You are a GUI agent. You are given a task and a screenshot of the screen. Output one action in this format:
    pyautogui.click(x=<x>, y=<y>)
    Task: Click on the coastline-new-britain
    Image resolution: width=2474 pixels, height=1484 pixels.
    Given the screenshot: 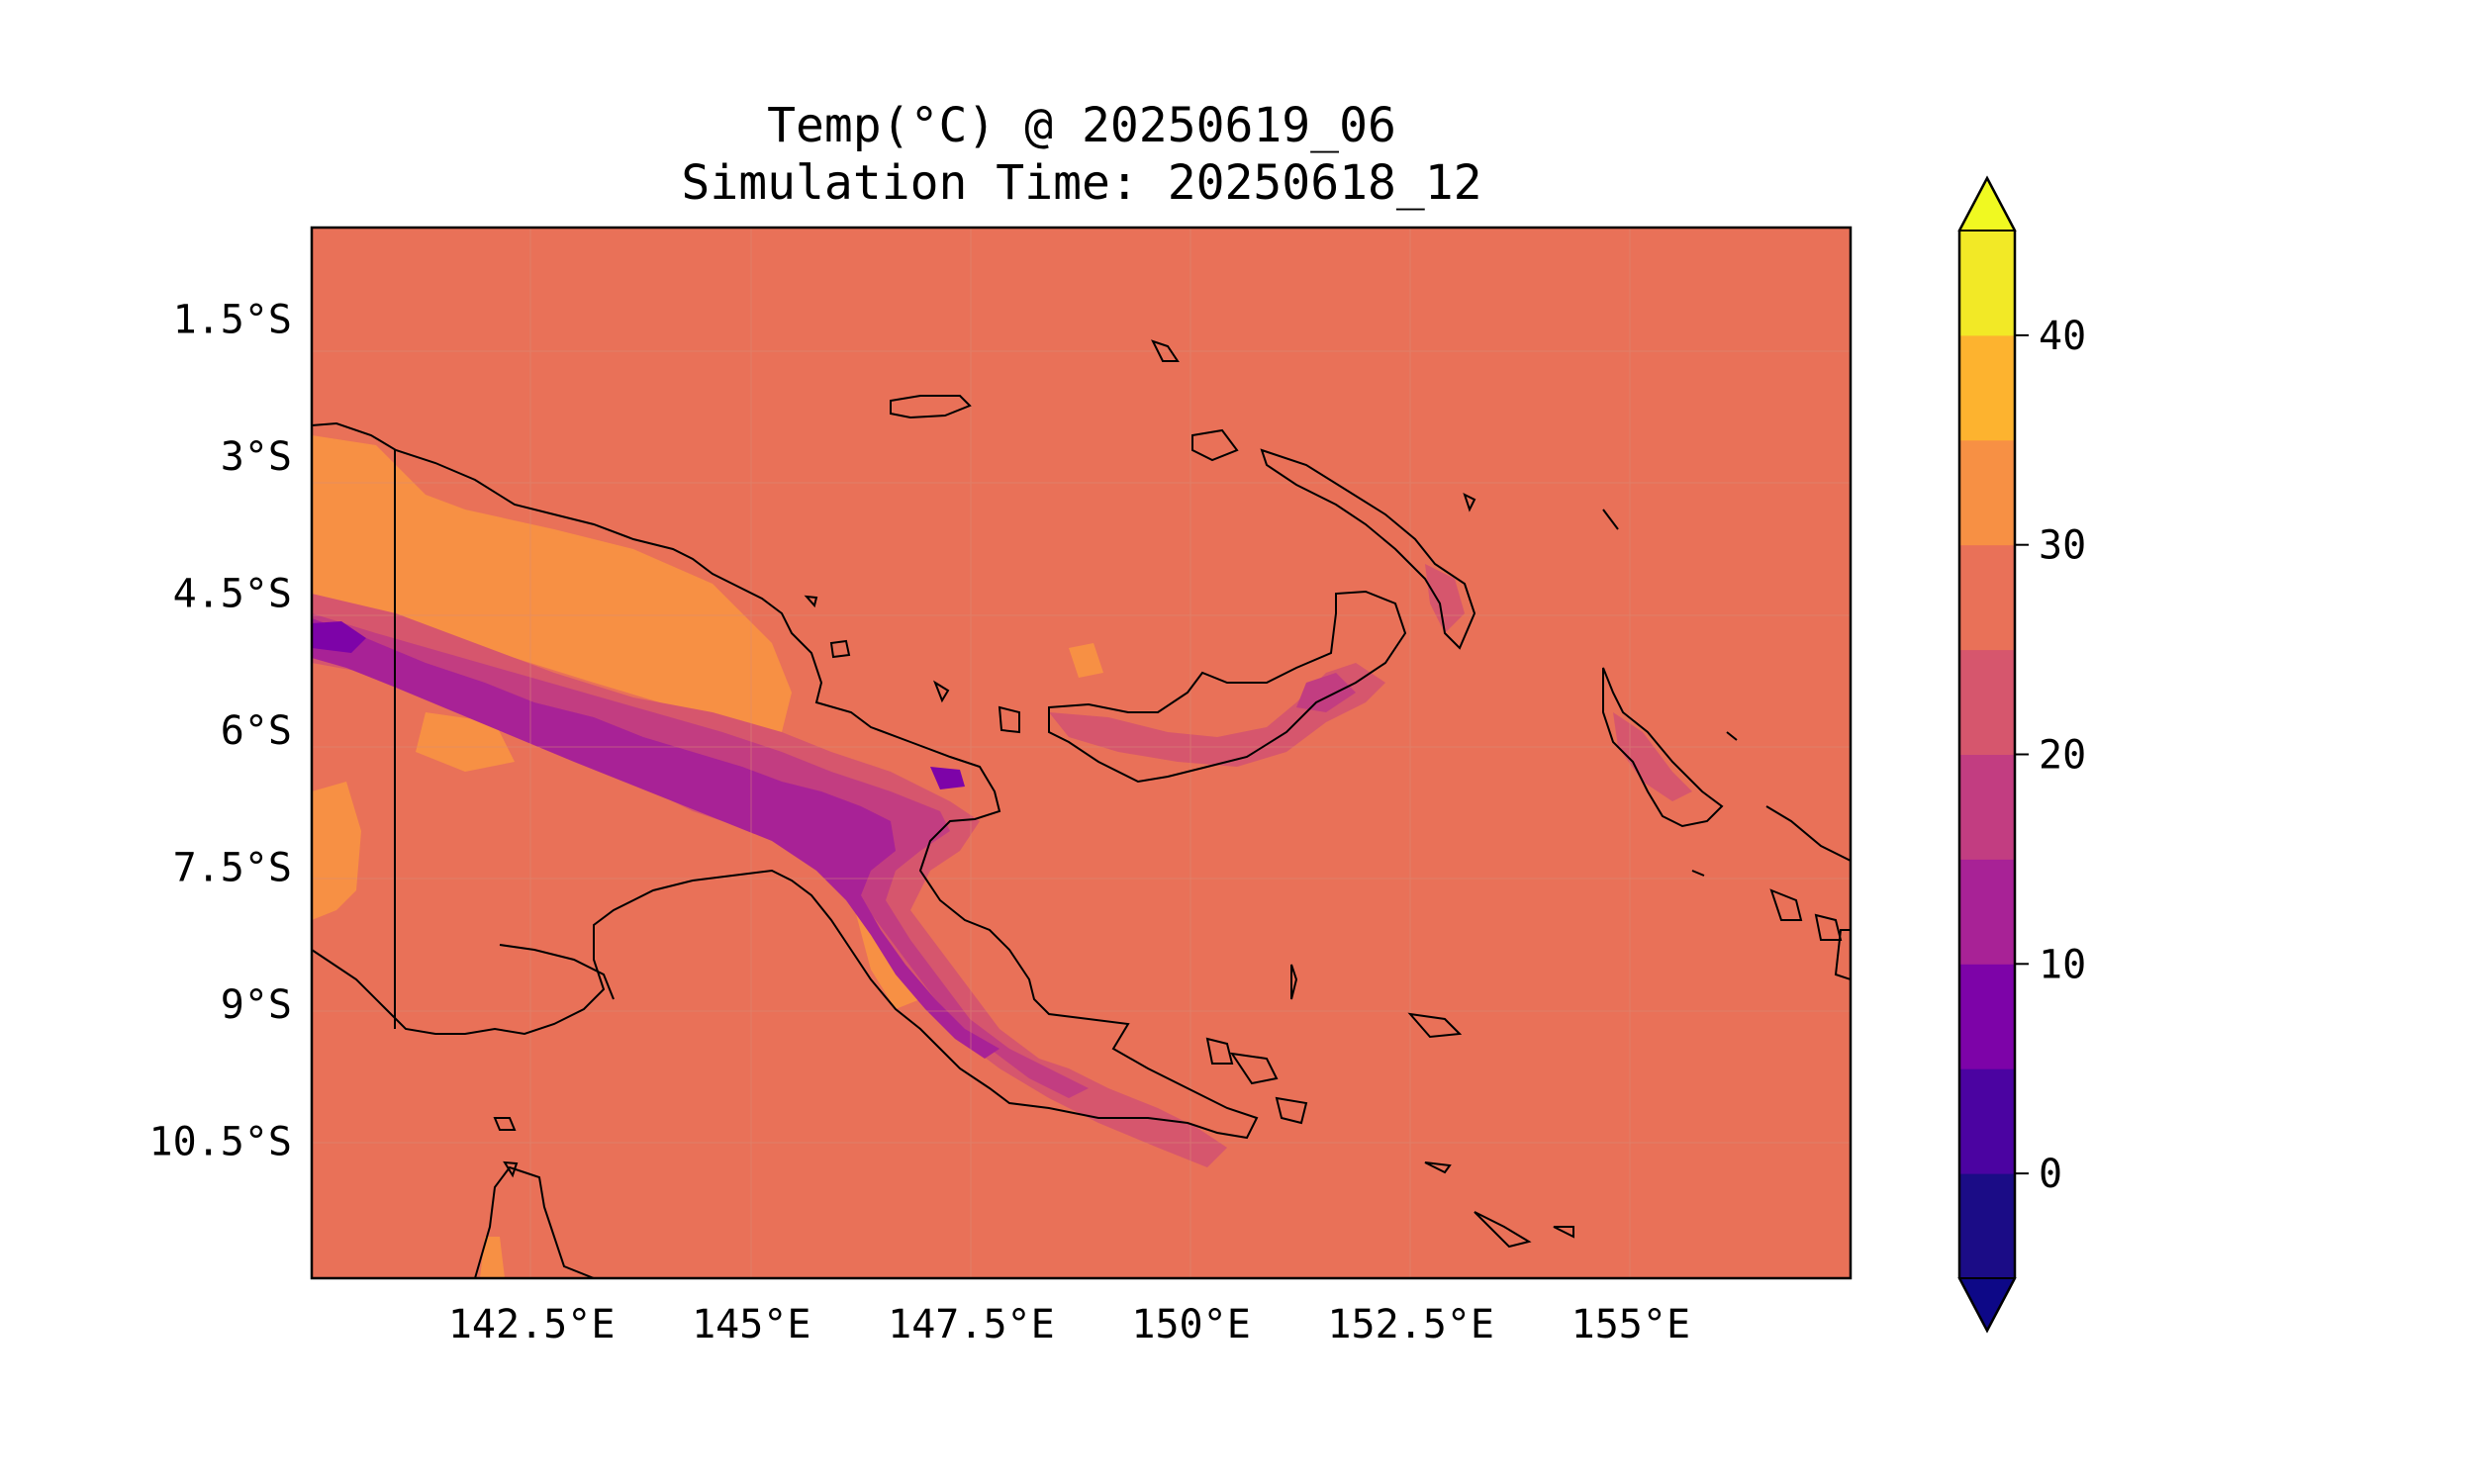 What is the action you would take?
    pyautogui.click(x=1228, y=687)
    